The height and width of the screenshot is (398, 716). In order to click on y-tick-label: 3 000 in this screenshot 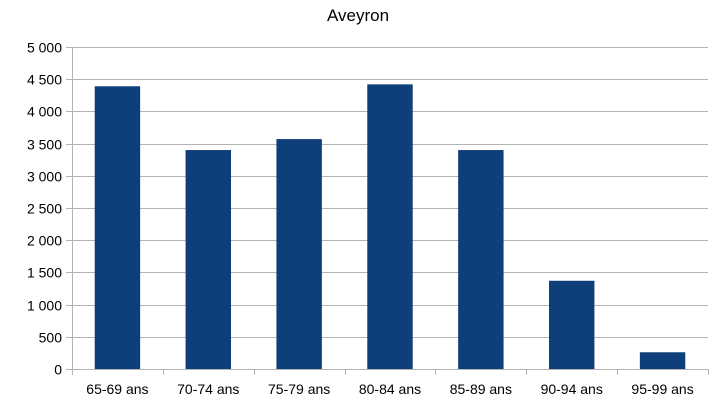, I will do `click(44, 177)`.